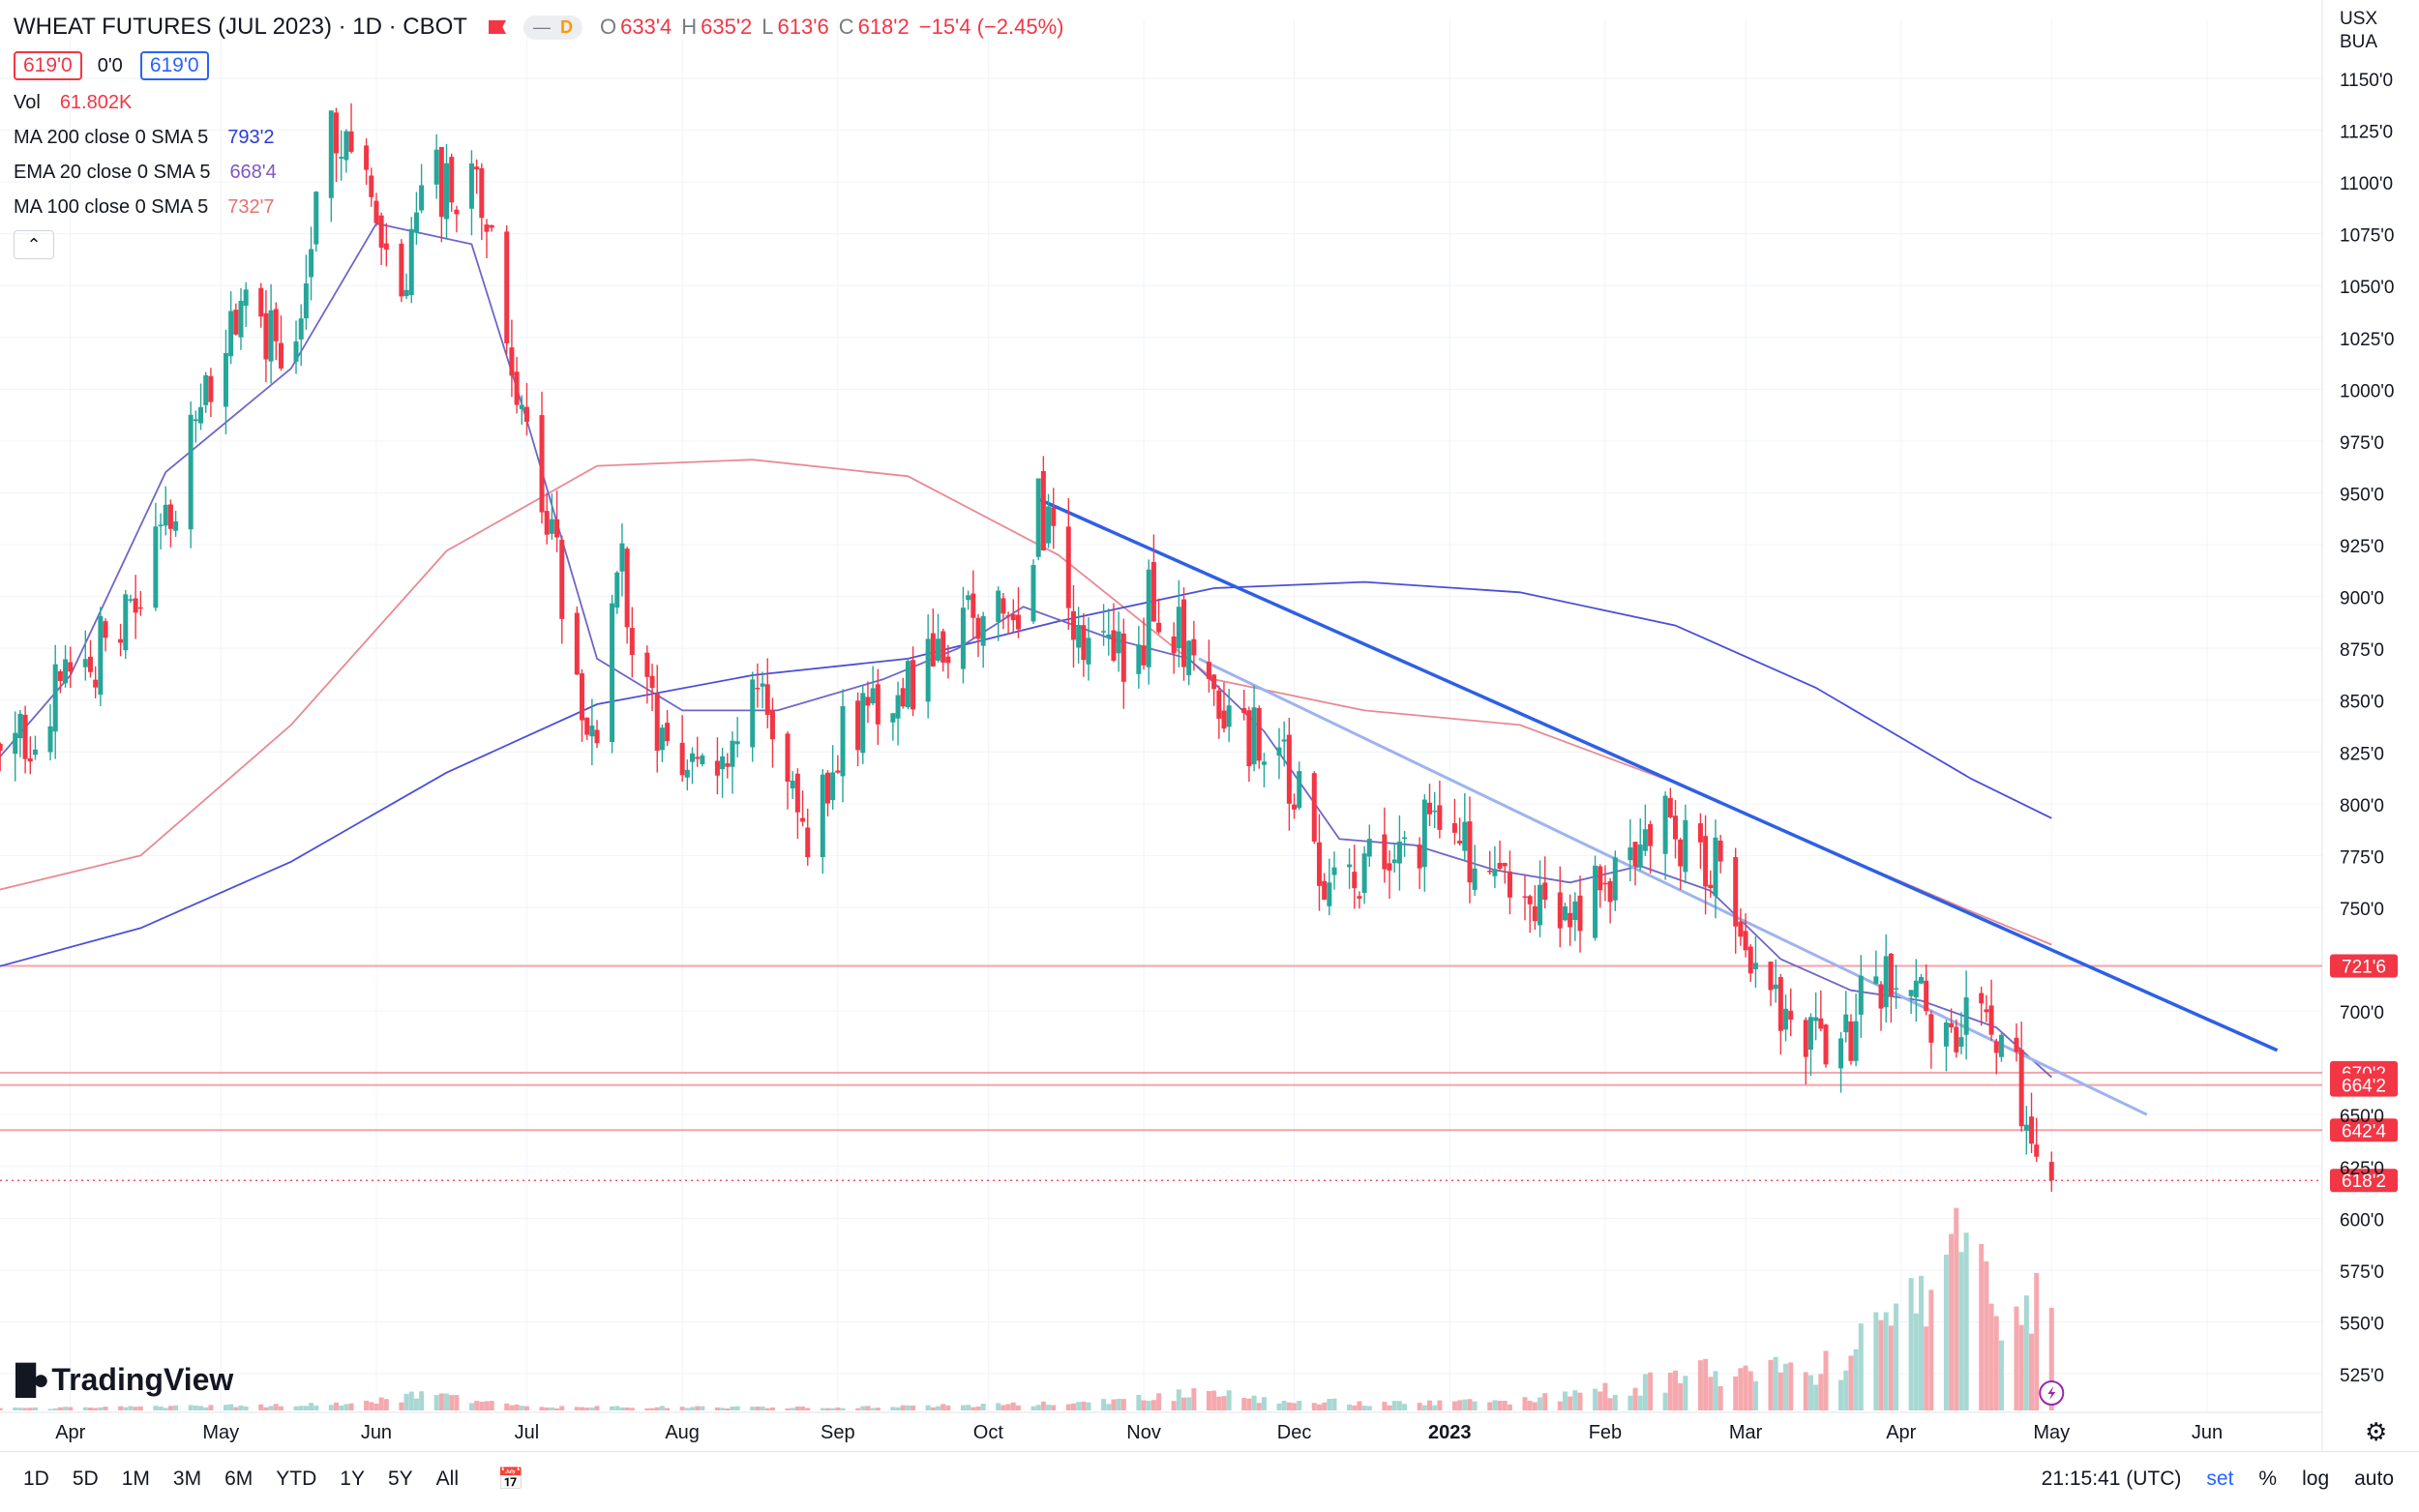 This screenshot has width=2419, height=1512. What do you see at coordinates (86, 1479) in the screenshot?
I see `timeframe-button: 5D` at bounding box center [86, 1479].